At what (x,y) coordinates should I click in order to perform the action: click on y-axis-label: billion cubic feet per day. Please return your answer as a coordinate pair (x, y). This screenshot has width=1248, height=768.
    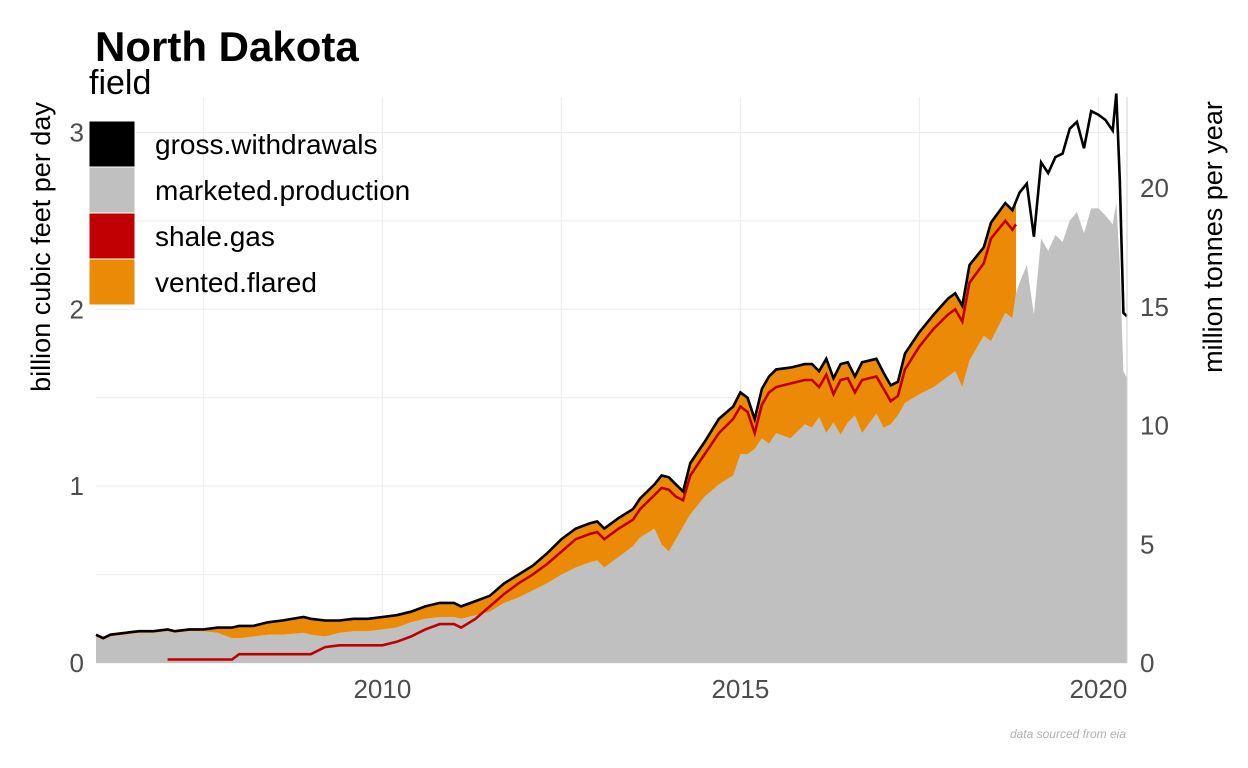
    Looking at the image, I should click on (41, 247).